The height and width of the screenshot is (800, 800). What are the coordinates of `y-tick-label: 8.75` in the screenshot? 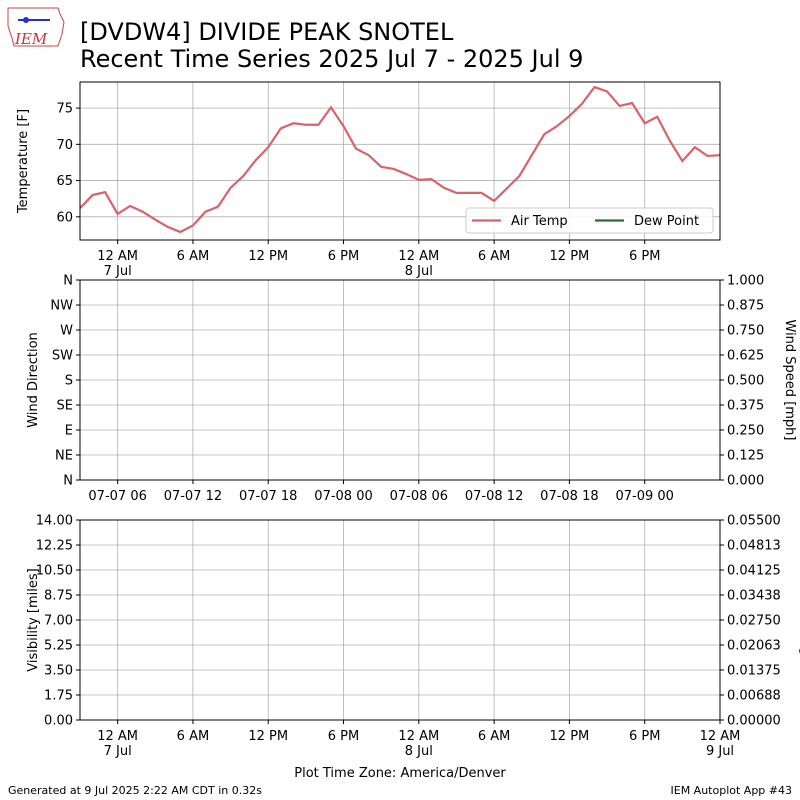 It's located at (58, 596).